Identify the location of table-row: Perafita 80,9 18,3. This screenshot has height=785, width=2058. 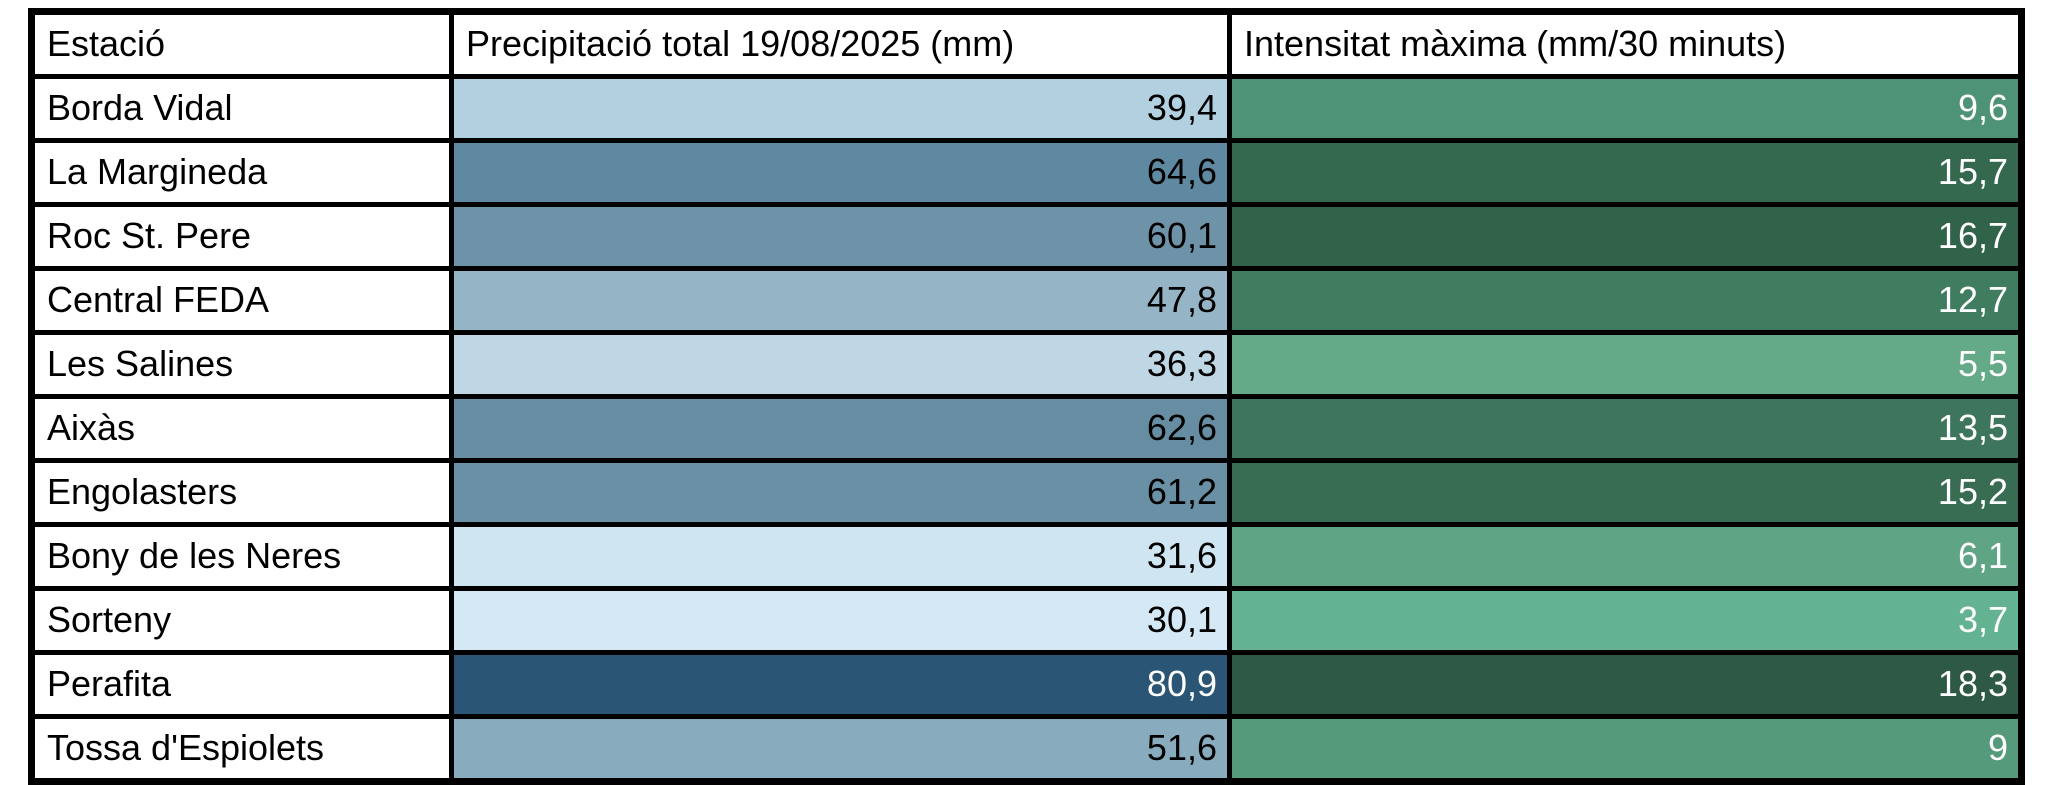
(1026, 684).